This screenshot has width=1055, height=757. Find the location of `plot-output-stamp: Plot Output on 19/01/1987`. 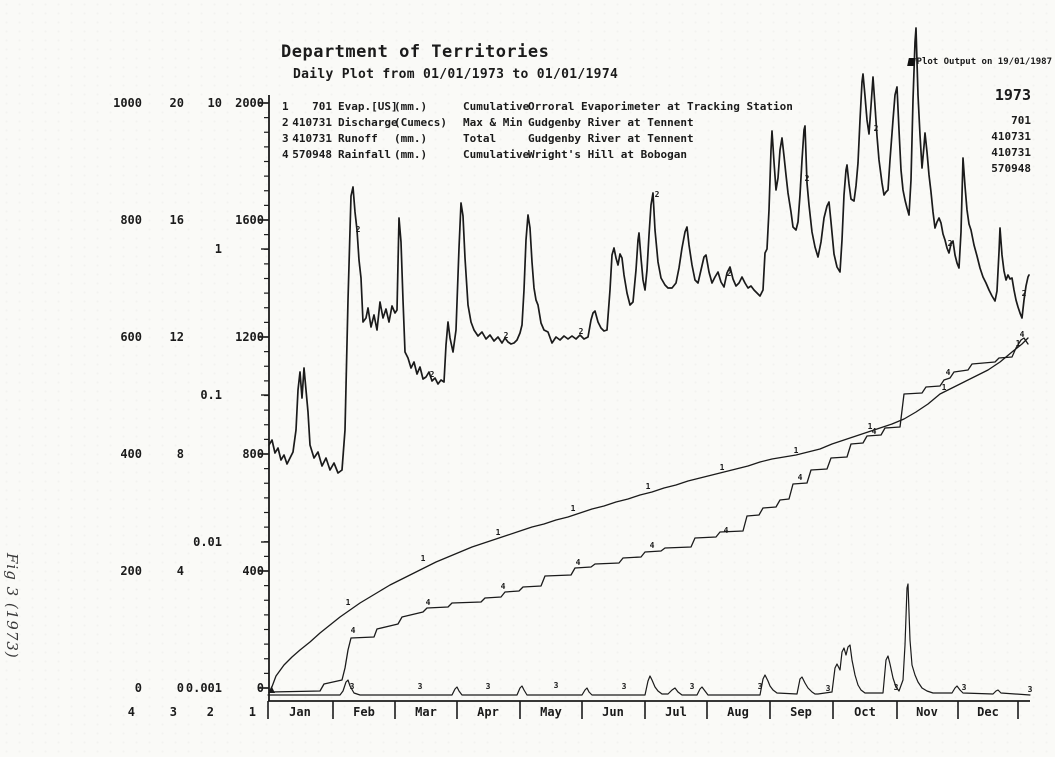

plot-output-stamp: Plot Output on 19/01/1987 is located at coordinates (976, 62).